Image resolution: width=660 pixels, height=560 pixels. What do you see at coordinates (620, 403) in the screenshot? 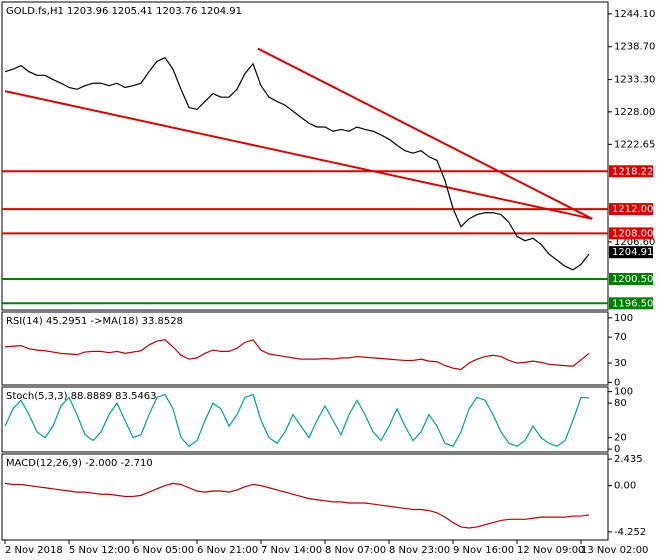
I see `y-tick-label: 80` at bounding box center [620, 403].